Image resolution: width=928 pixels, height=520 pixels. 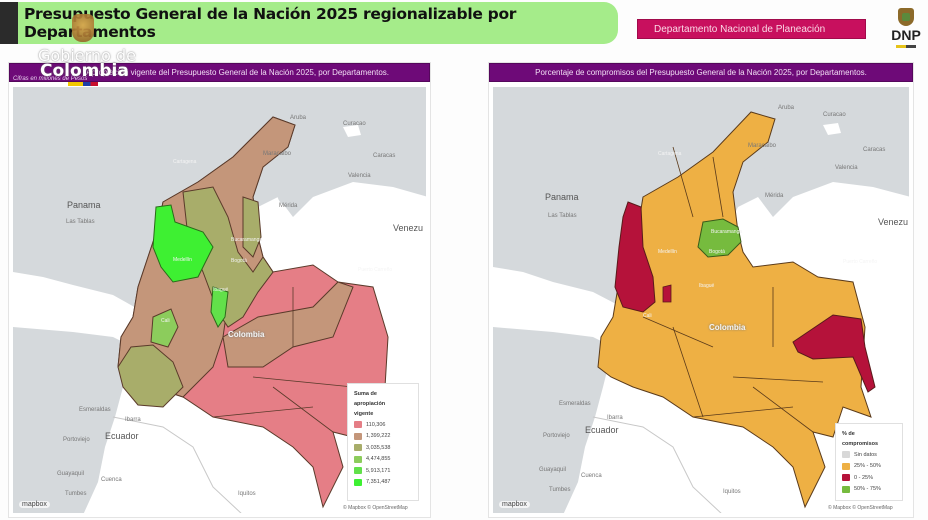 I want to click on gov-logo-line1: Gobierno de, so click(x=87, y=55).